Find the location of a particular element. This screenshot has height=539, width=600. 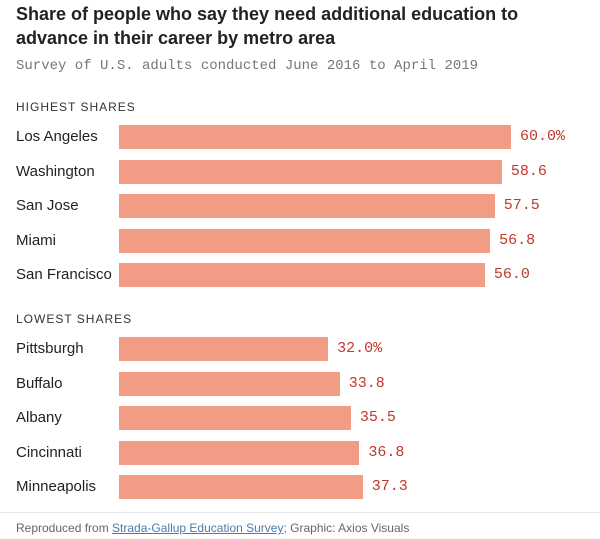

category-label: Albany is located at coordinates (39, 417).